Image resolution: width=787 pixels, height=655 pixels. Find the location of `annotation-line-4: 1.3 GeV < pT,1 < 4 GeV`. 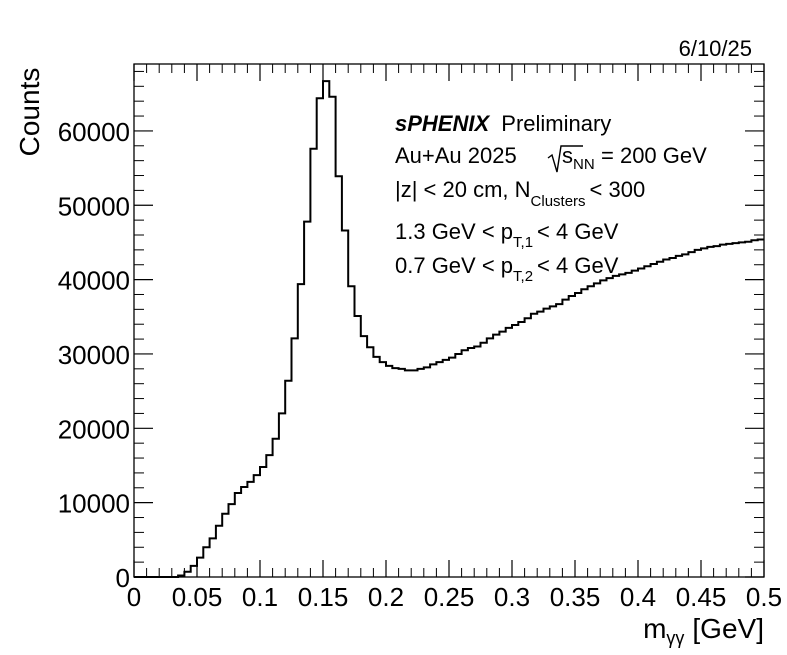

annotation-line-4: 1.3 GeV < pT,1 < 4 GeV is located at coordinates (507, 235).